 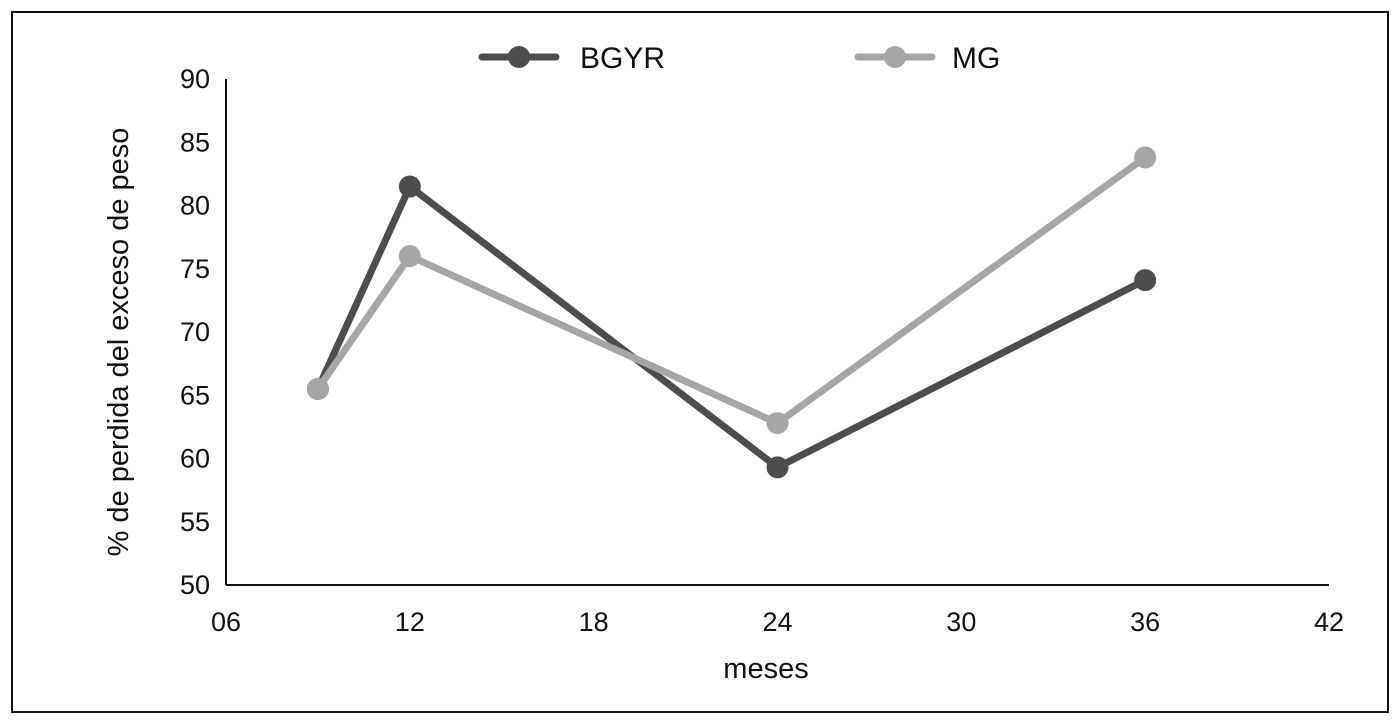 What do you see at coordinates (976, 58) in the screenshot?
I see `legend-label: MG` at bounding box center [976, 58].